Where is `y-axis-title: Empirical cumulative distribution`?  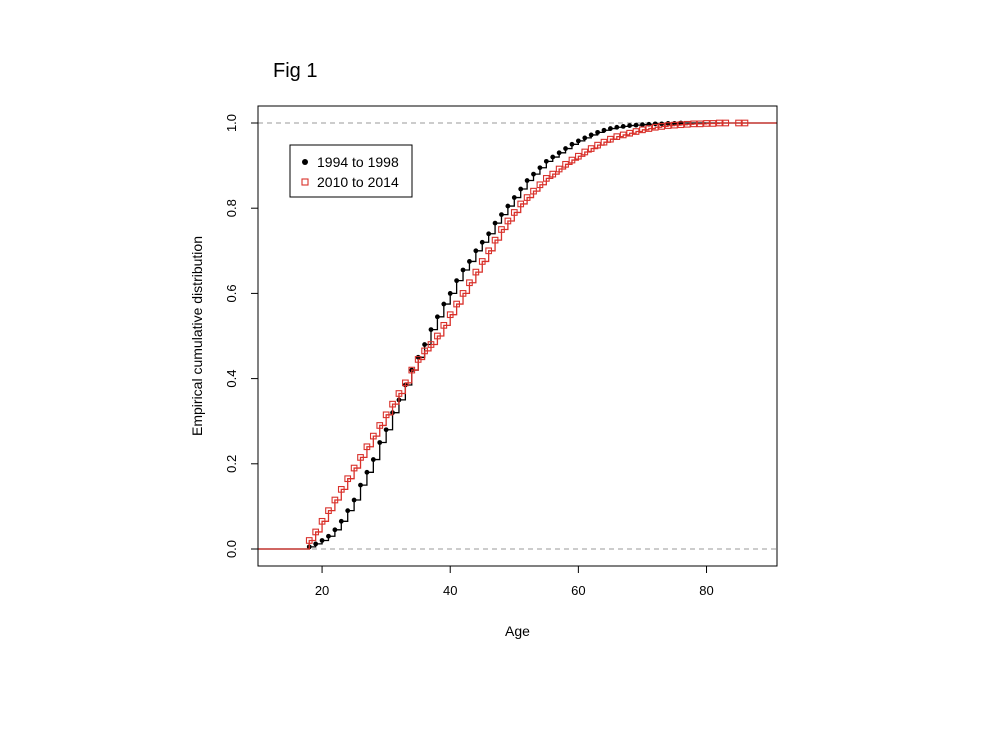 y-axis-title: Empirical cumulative distribution is located at coordinates (197, 336).